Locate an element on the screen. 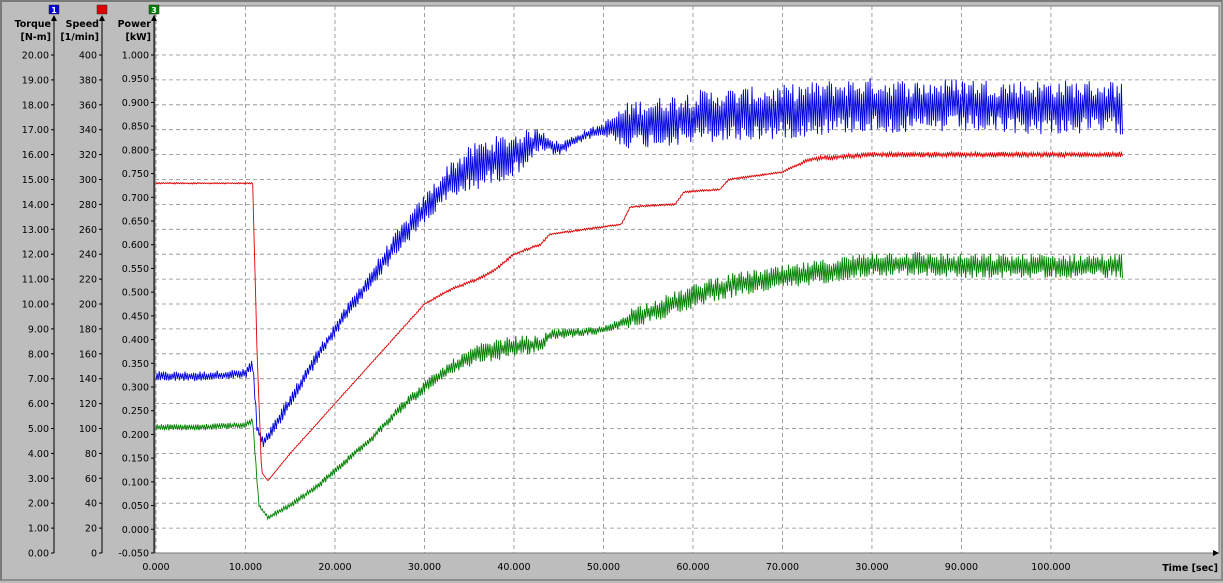  y-tick-label: 3.00 is located at coordinates (38, 479).